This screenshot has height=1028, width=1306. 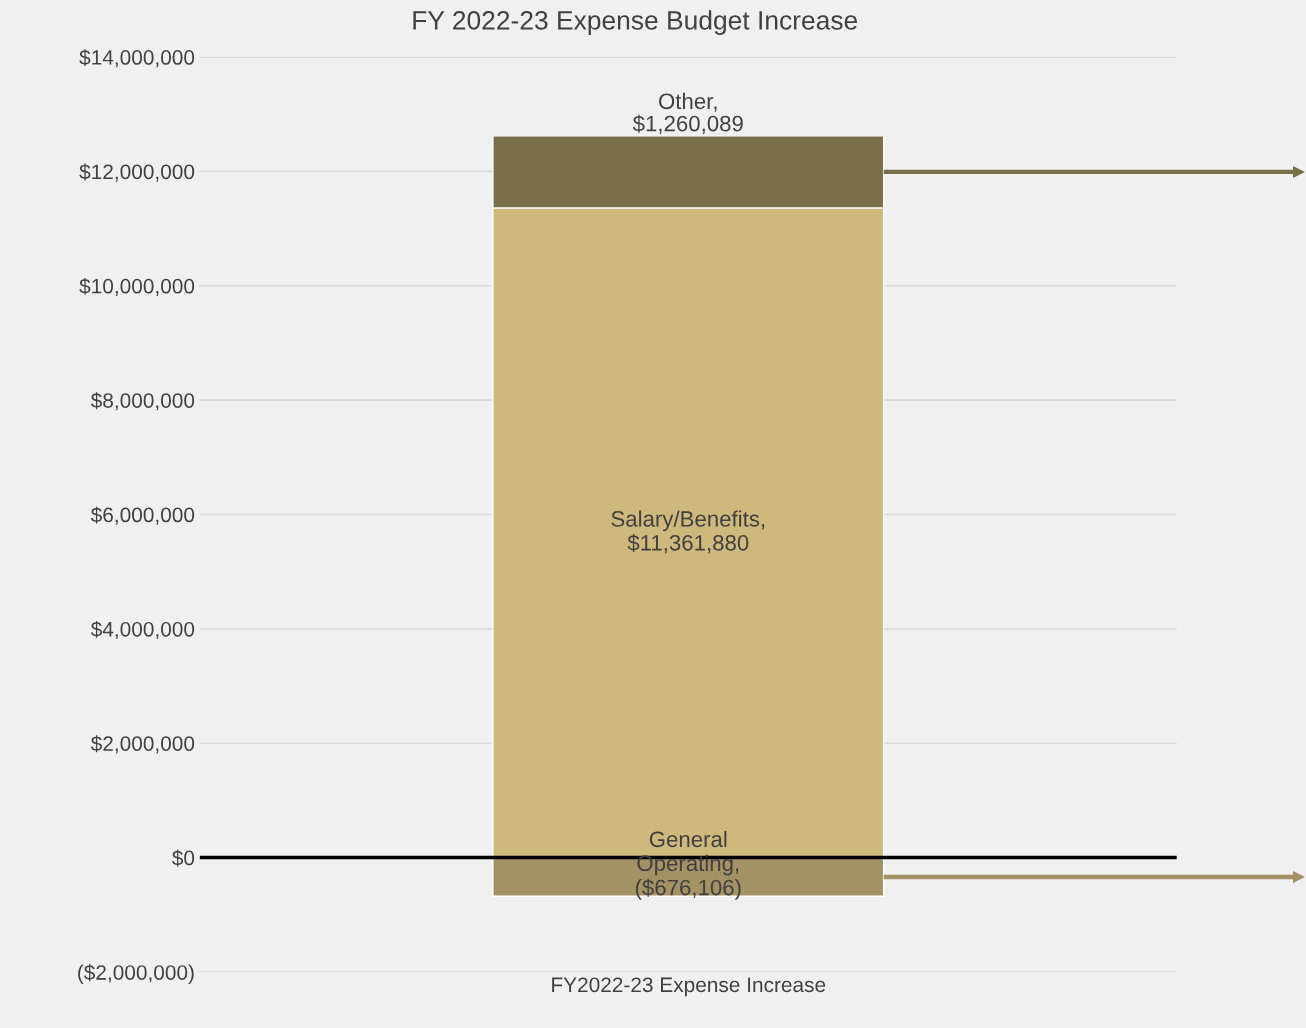 What do you see at coordinates (136, 974) in the screenshot?
I see `y-tick-label: ($2,000,000)` at bounding box center [136, 974].